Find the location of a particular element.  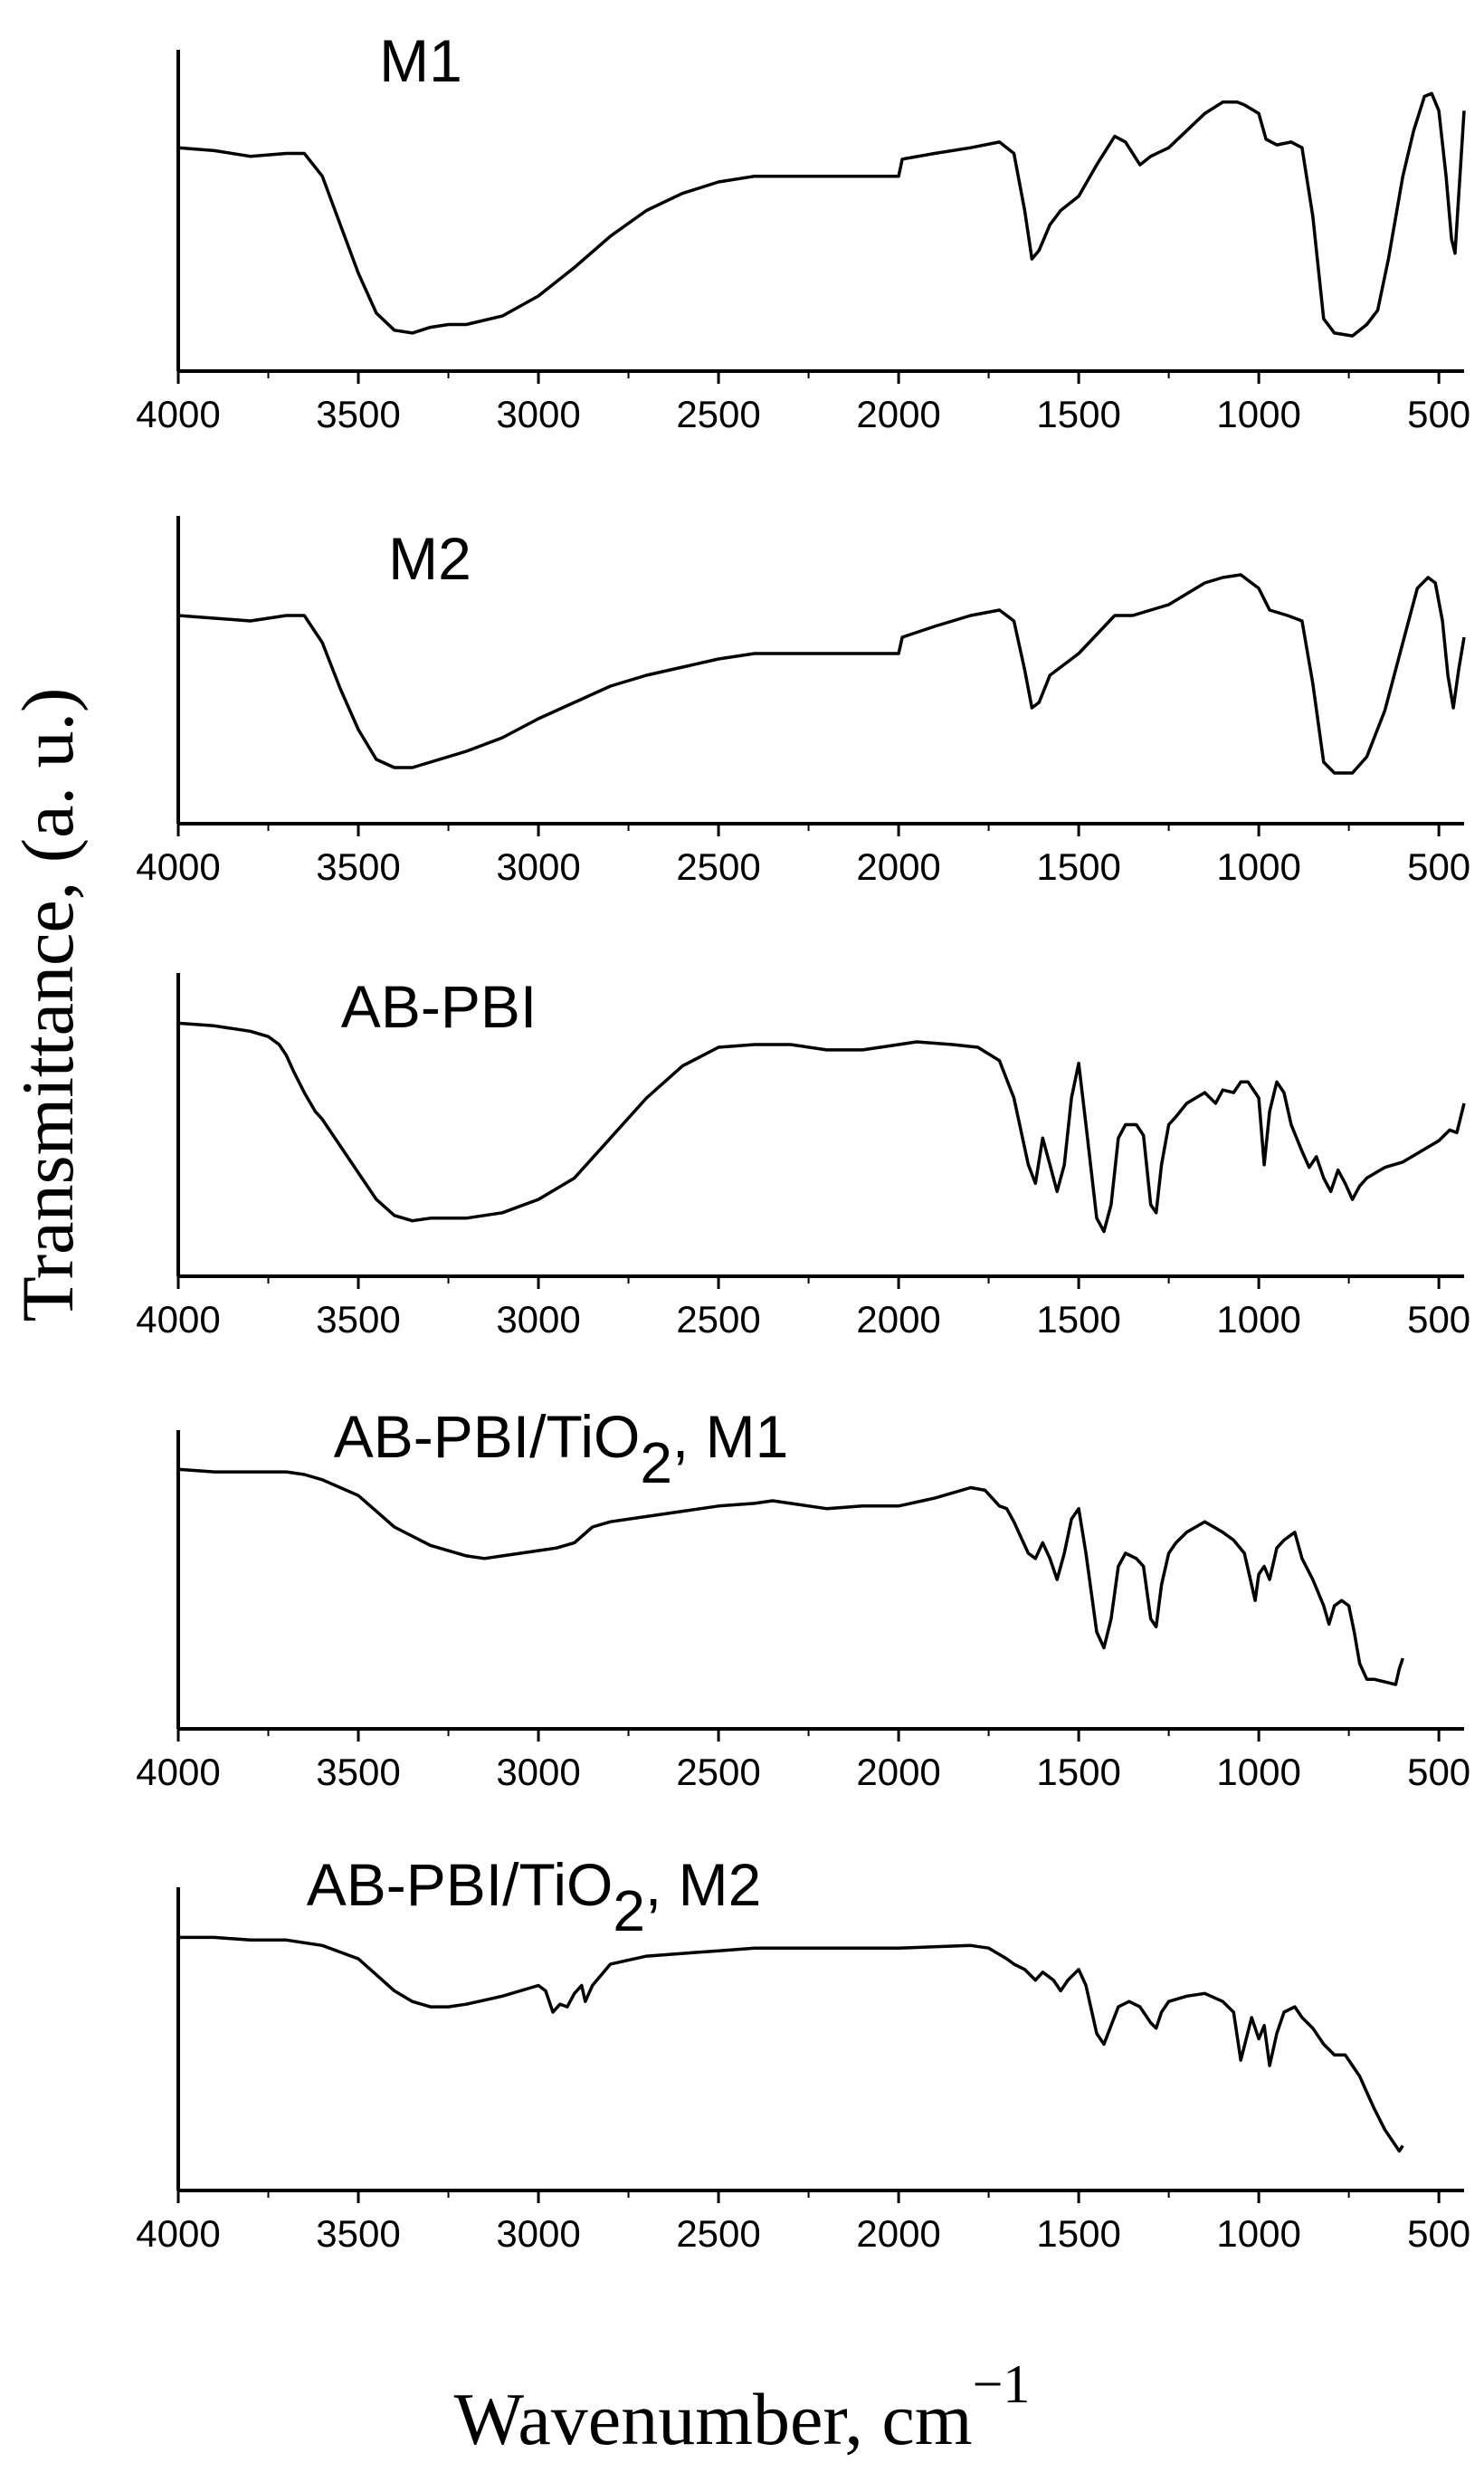

panel-2-x-tick-label: 1500 is located at coordinates (1078, 867).